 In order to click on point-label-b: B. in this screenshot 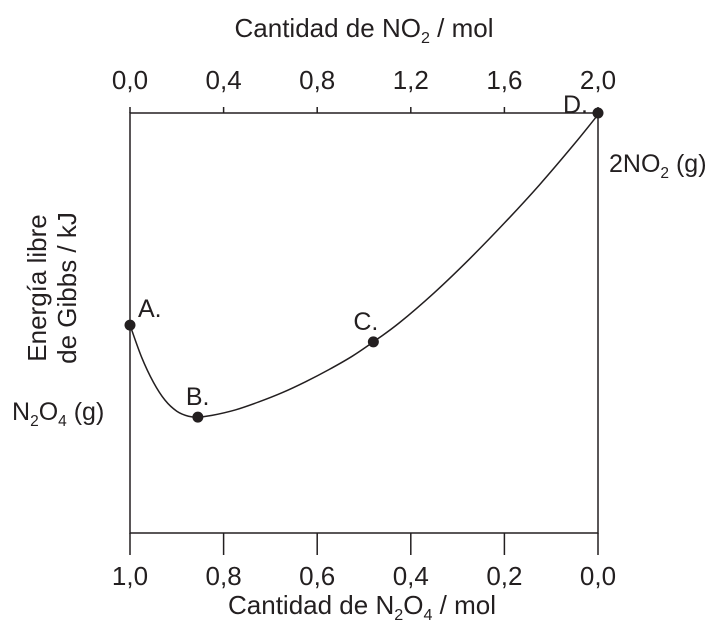, I will do `click(197, 397)`.